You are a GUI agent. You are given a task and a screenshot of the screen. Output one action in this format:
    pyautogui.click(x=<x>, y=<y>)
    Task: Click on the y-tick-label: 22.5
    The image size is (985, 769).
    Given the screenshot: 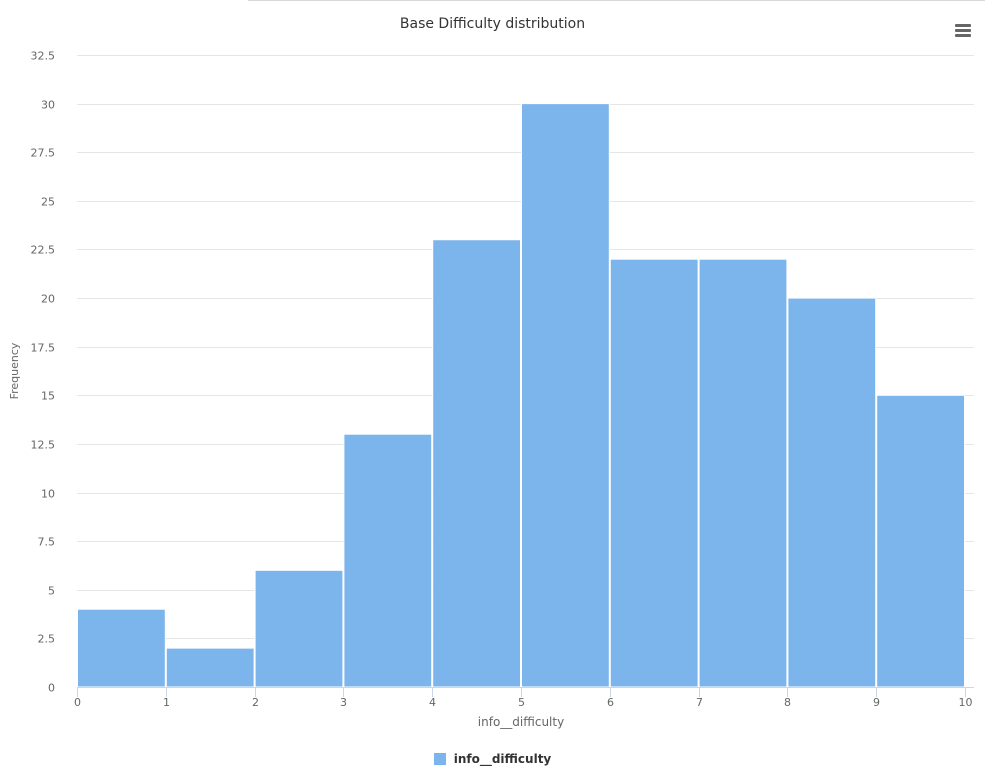 What is the action you would take?
    pyautogui.click(x=43, y=250)
    